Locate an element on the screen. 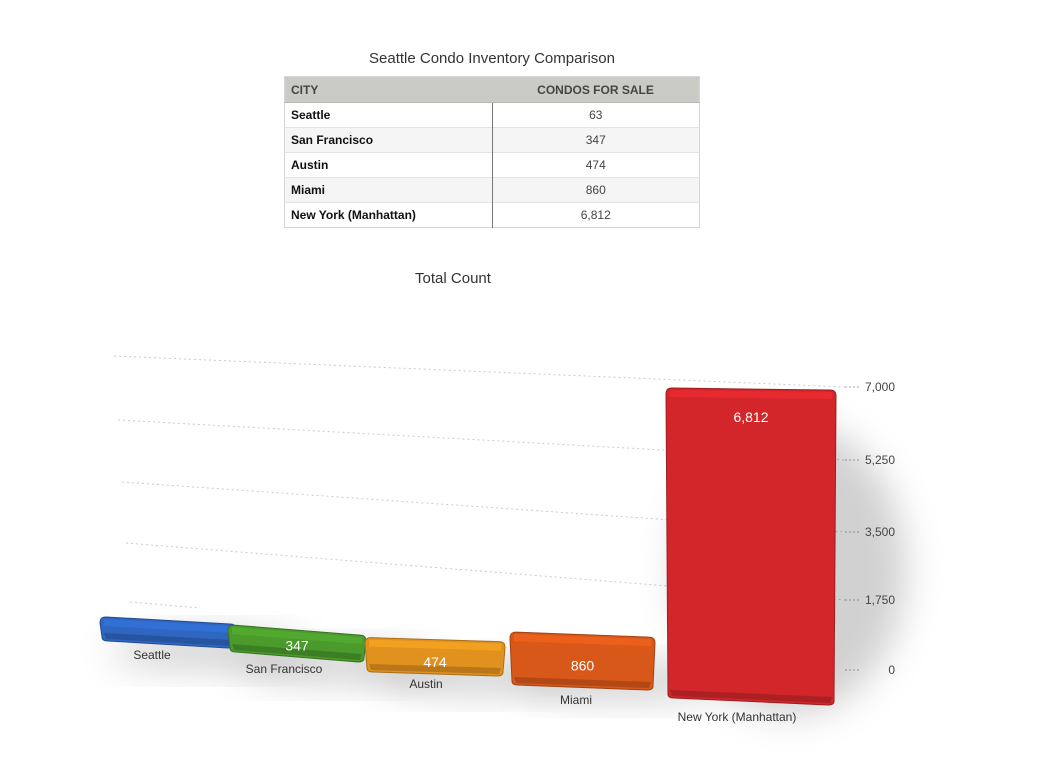  x-tick-label: Seattle is located at coordinates (152, 655).